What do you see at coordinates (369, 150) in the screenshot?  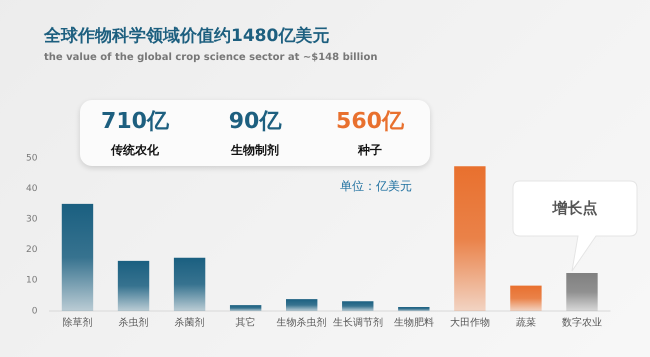 I see `text: 种子` at bounding box center [369, 150].